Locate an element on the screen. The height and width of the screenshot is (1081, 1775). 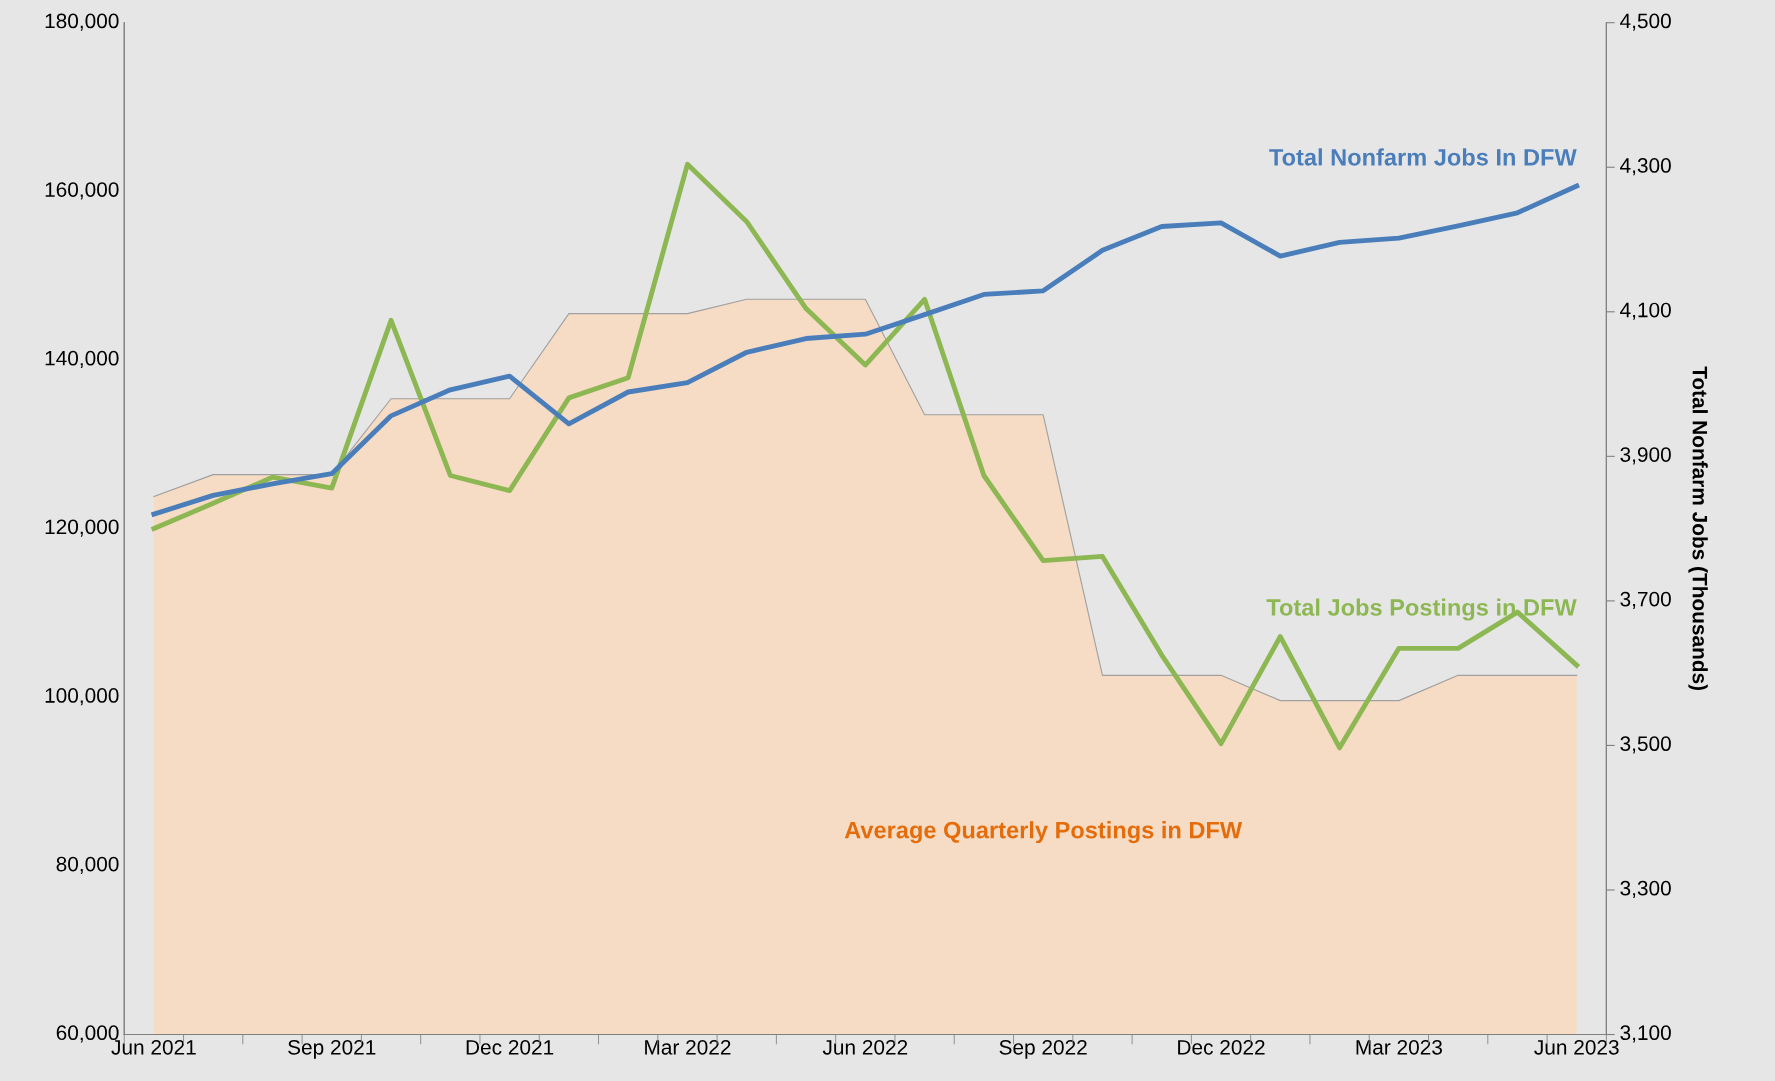
y-tick-label: 100,000 is located at coordinates (82, 697).